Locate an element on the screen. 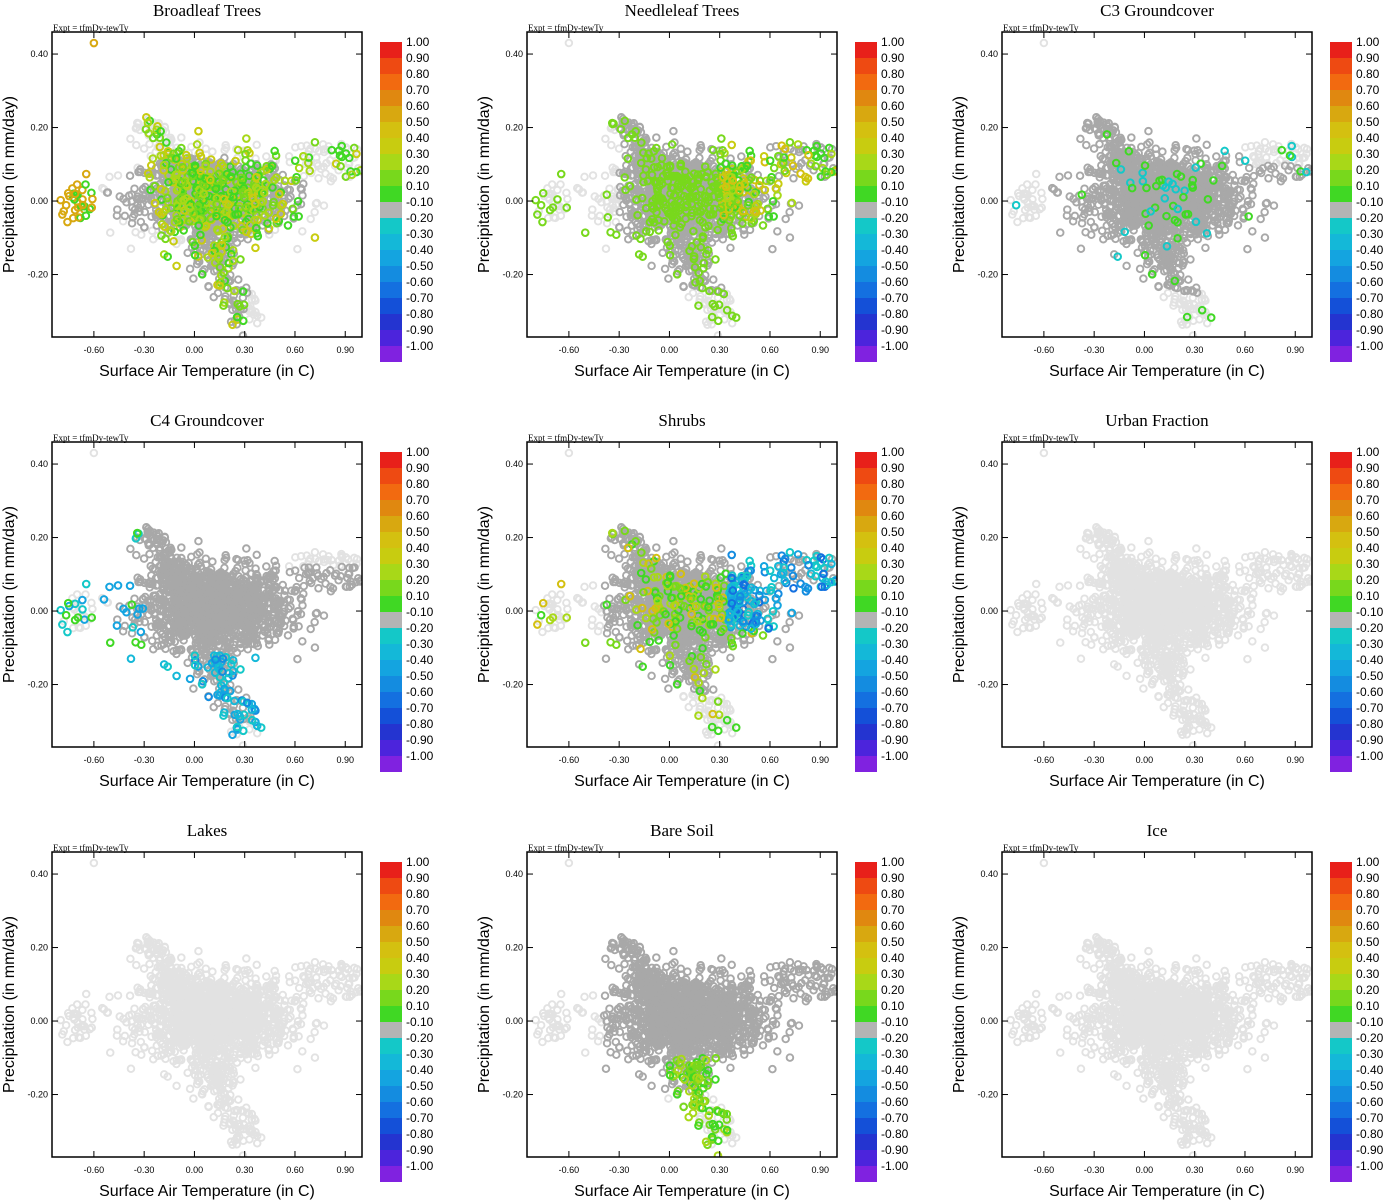 The height and width of the screenshot is (1200, 1388). colorbar-label: -0.80 is located at coordinates (895, 314).